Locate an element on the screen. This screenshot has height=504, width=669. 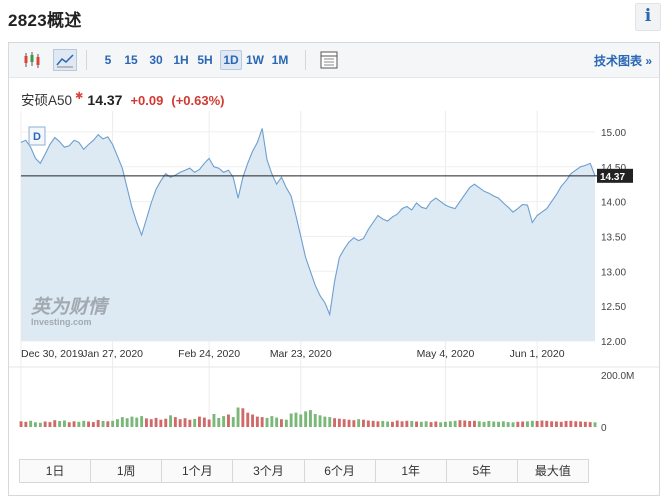
interval-1m: 1M is located at coordinates (280, 60).